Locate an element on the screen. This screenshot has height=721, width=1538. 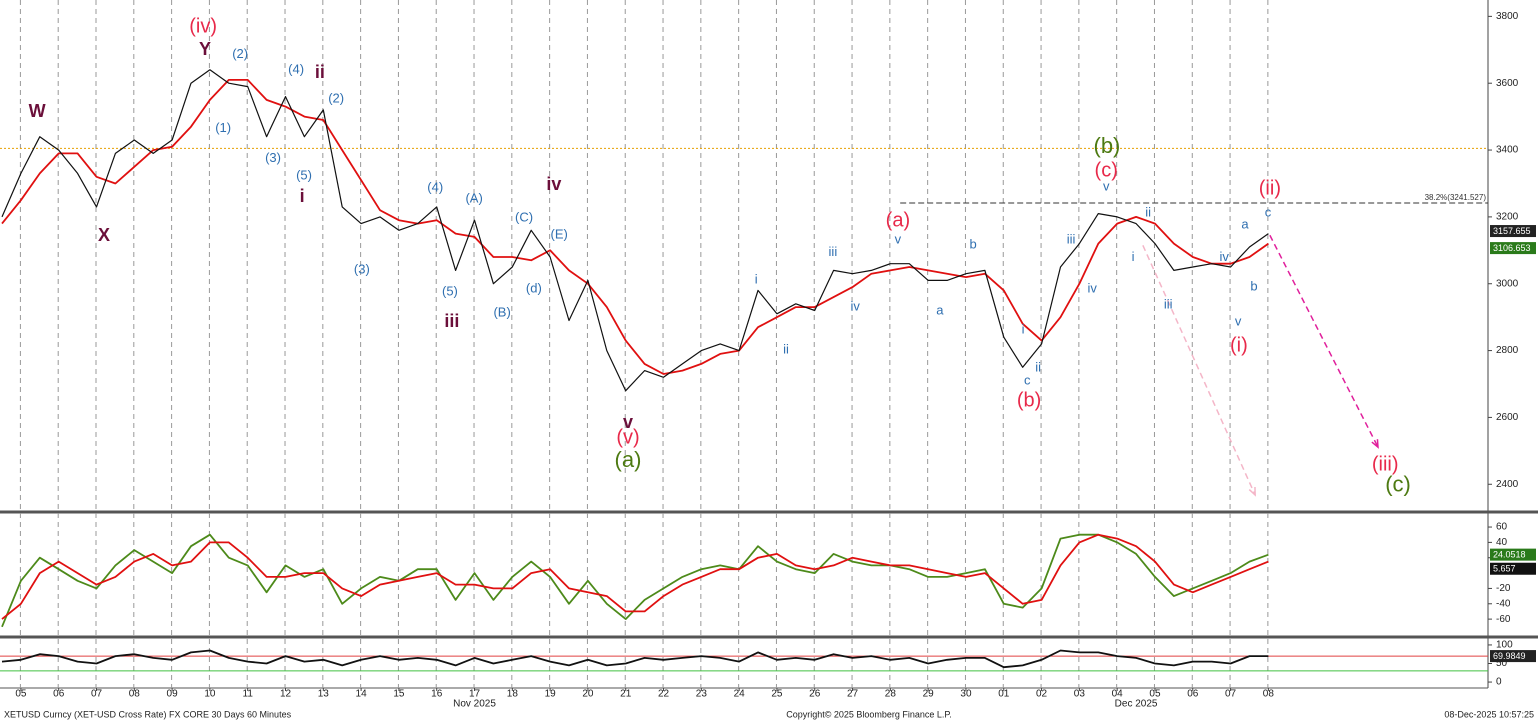
wave-label: (3) is located at coordinates (273, 157).